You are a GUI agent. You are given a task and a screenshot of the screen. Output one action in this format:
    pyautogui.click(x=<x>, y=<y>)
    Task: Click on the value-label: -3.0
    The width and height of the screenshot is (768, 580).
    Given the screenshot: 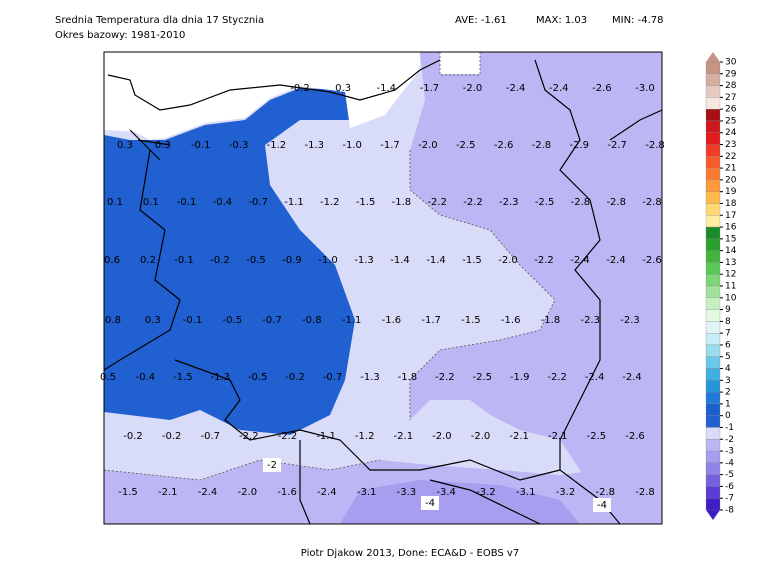 What is the action you would take?
    pyautogui.click(x=645, y=88)
    